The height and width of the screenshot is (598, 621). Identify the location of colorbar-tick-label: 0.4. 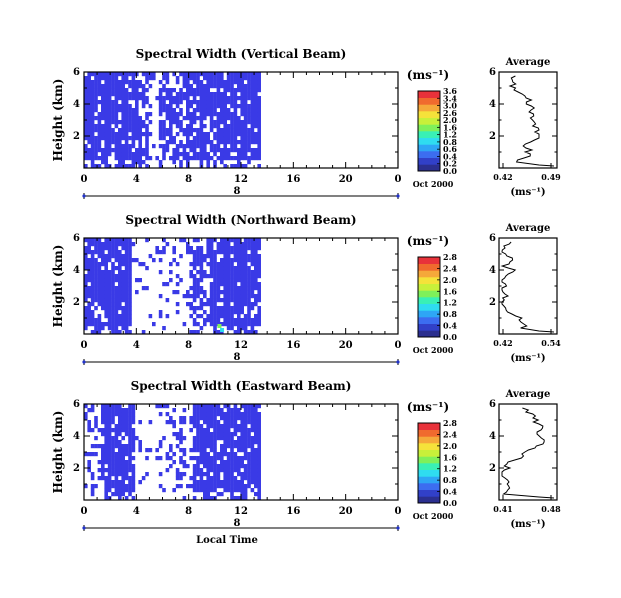
(450, 156).